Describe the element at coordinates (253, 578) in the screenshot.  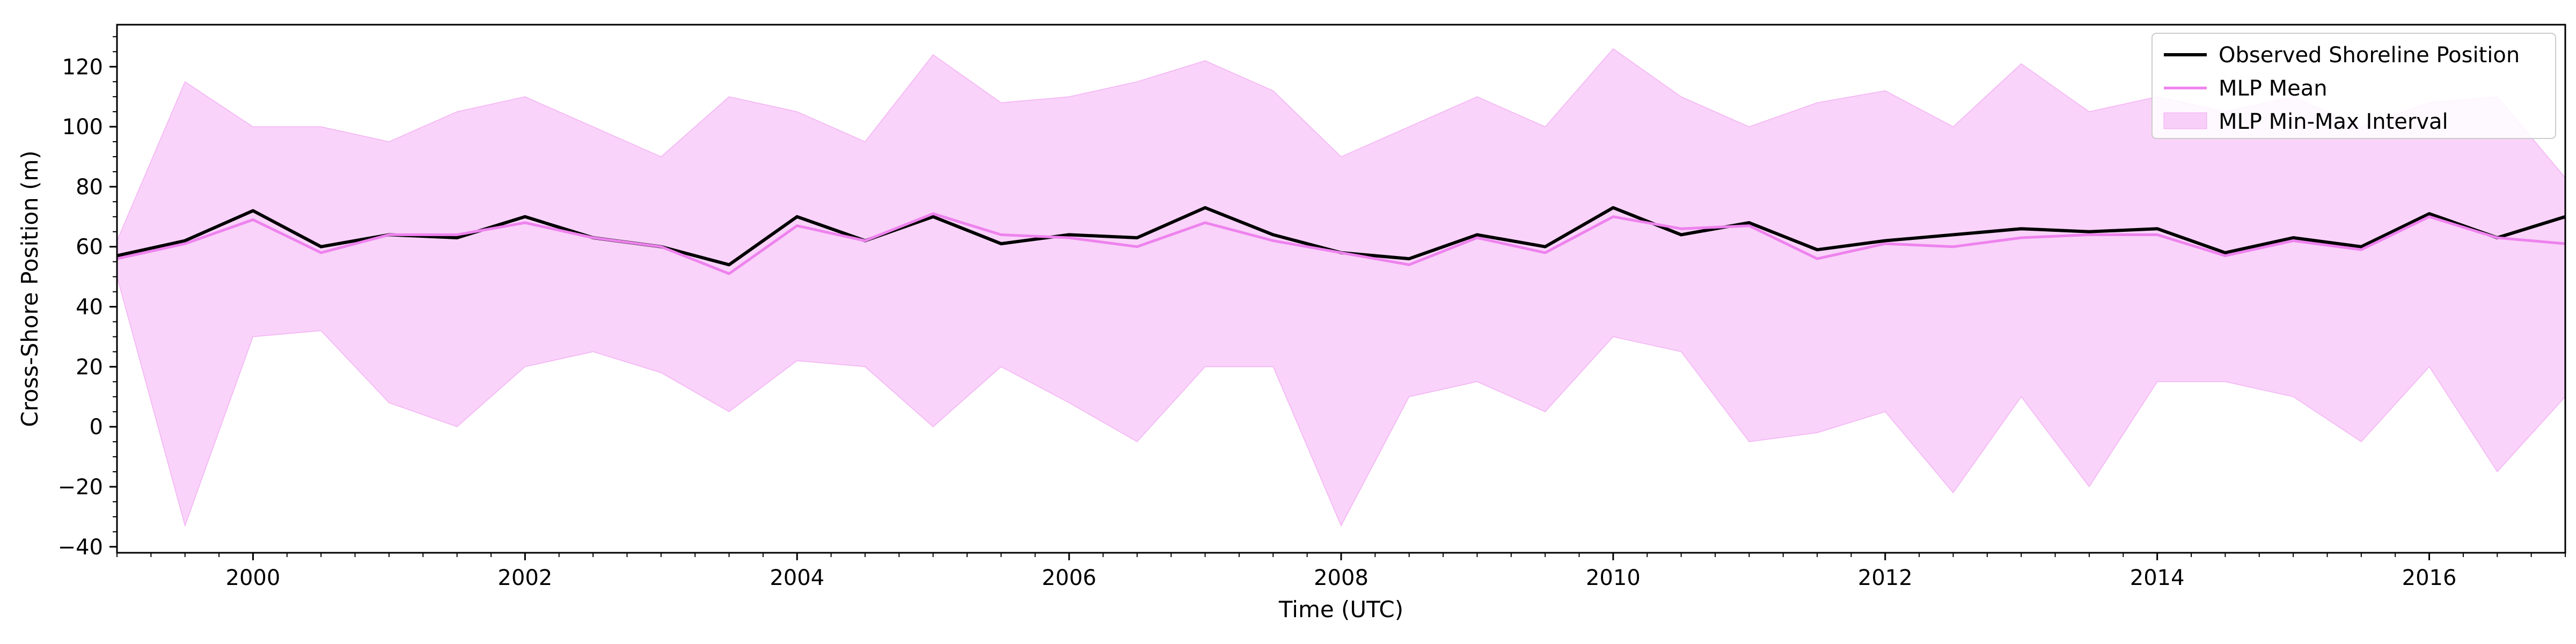
I see `x-tick-label: 2000` at that location.